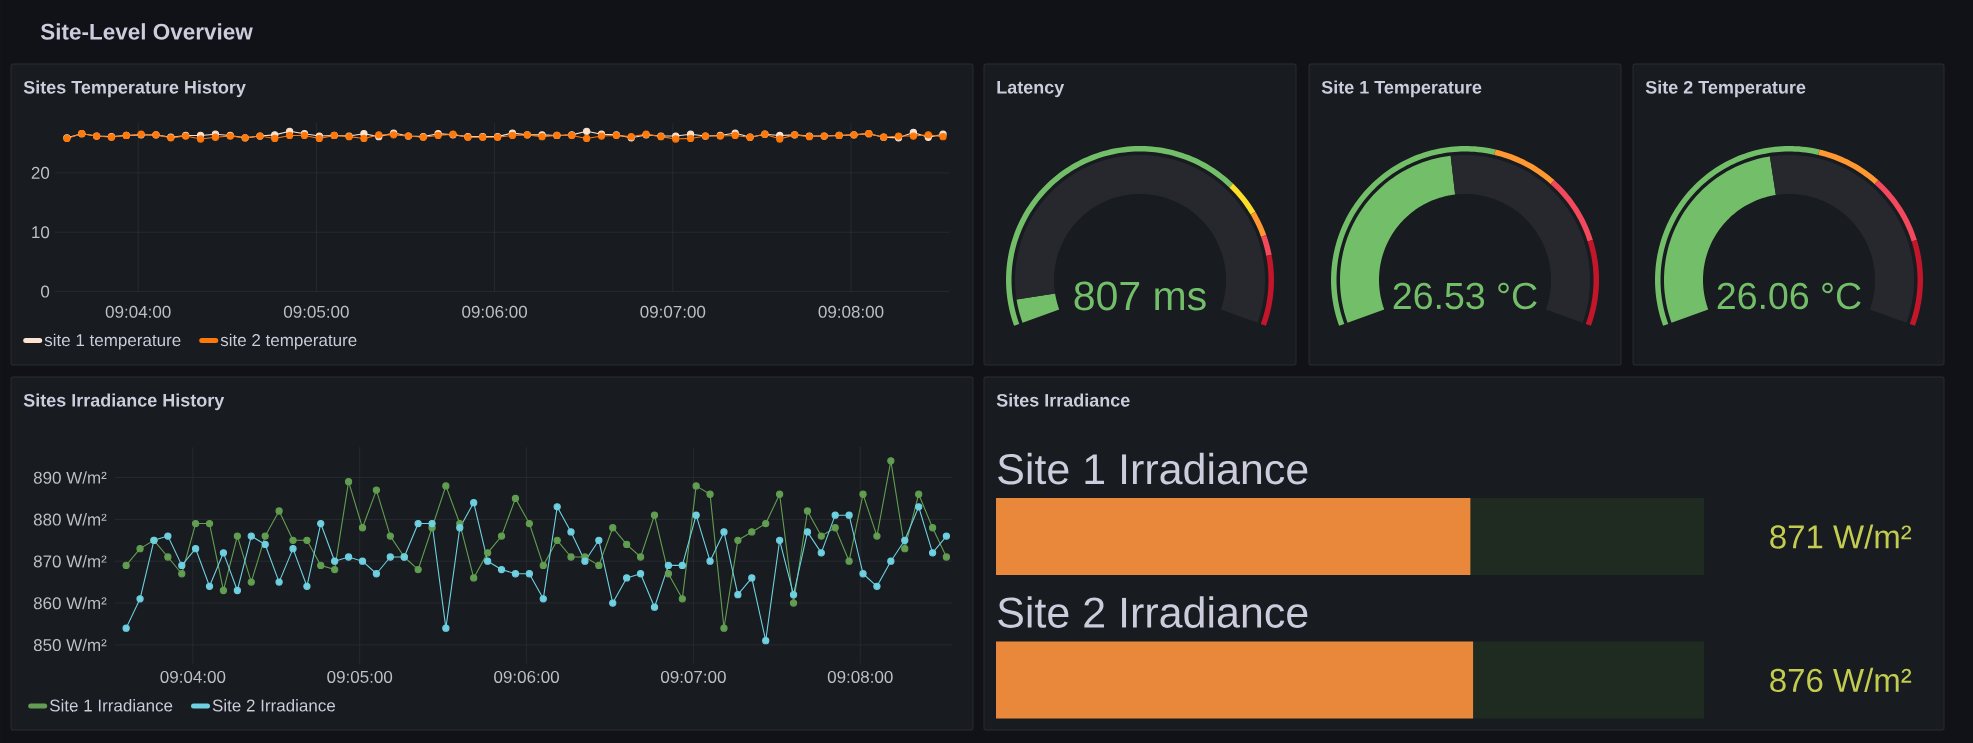 Image resolution: width=1973 pixels, height=743 pixels. What do you see at coordinates (112, 341) in the screenshot?
I see `legend-label: site 1 temperature` at bounding box center [112, 341].